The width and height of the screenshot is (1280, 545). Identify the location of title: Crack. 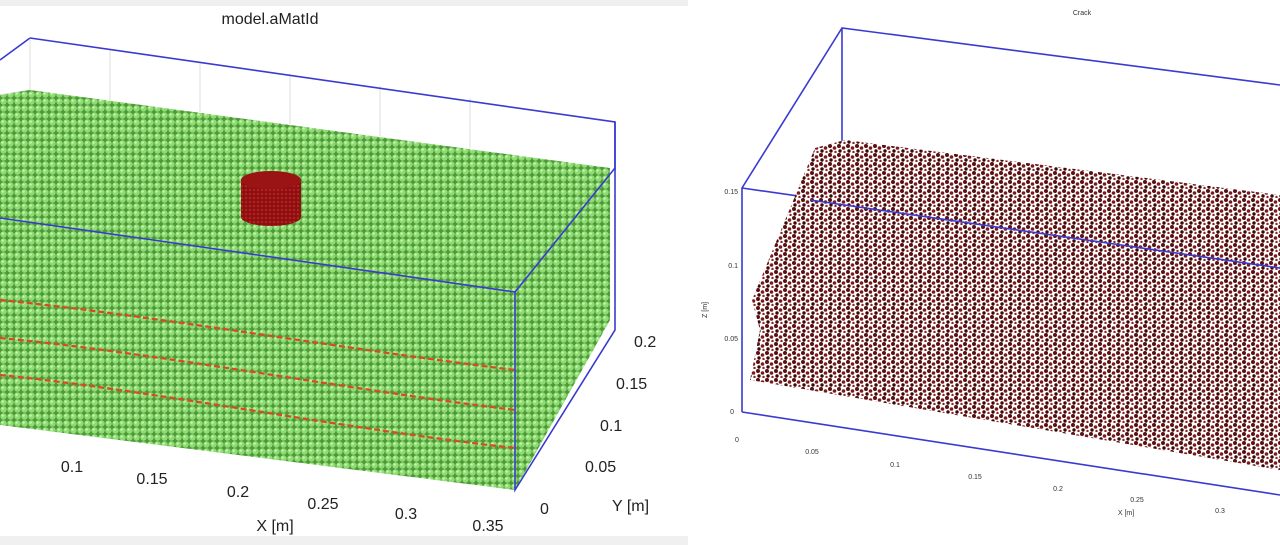
(1082, 13).